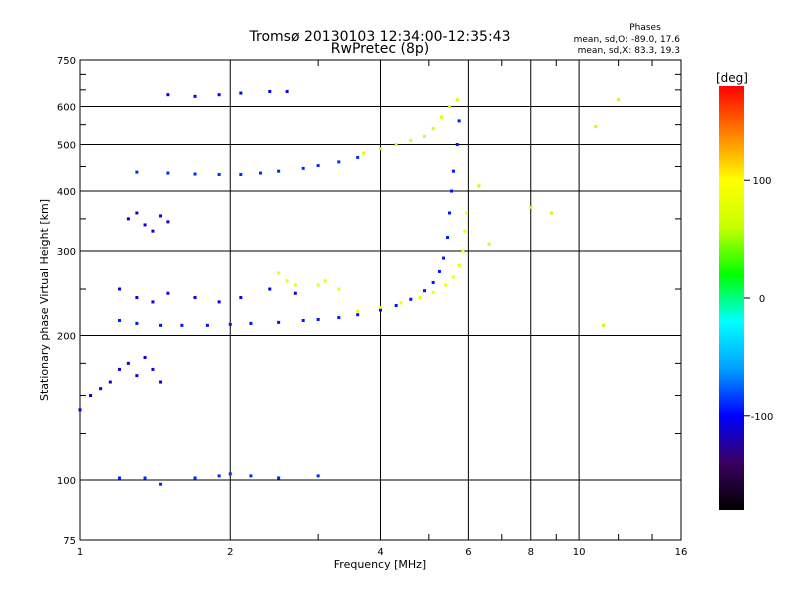 This screenshot has height=604, width=800. Describe the element at coordinates (762, 417) in the screenshot. I see `colorbar-tick-label: -100` at that location.